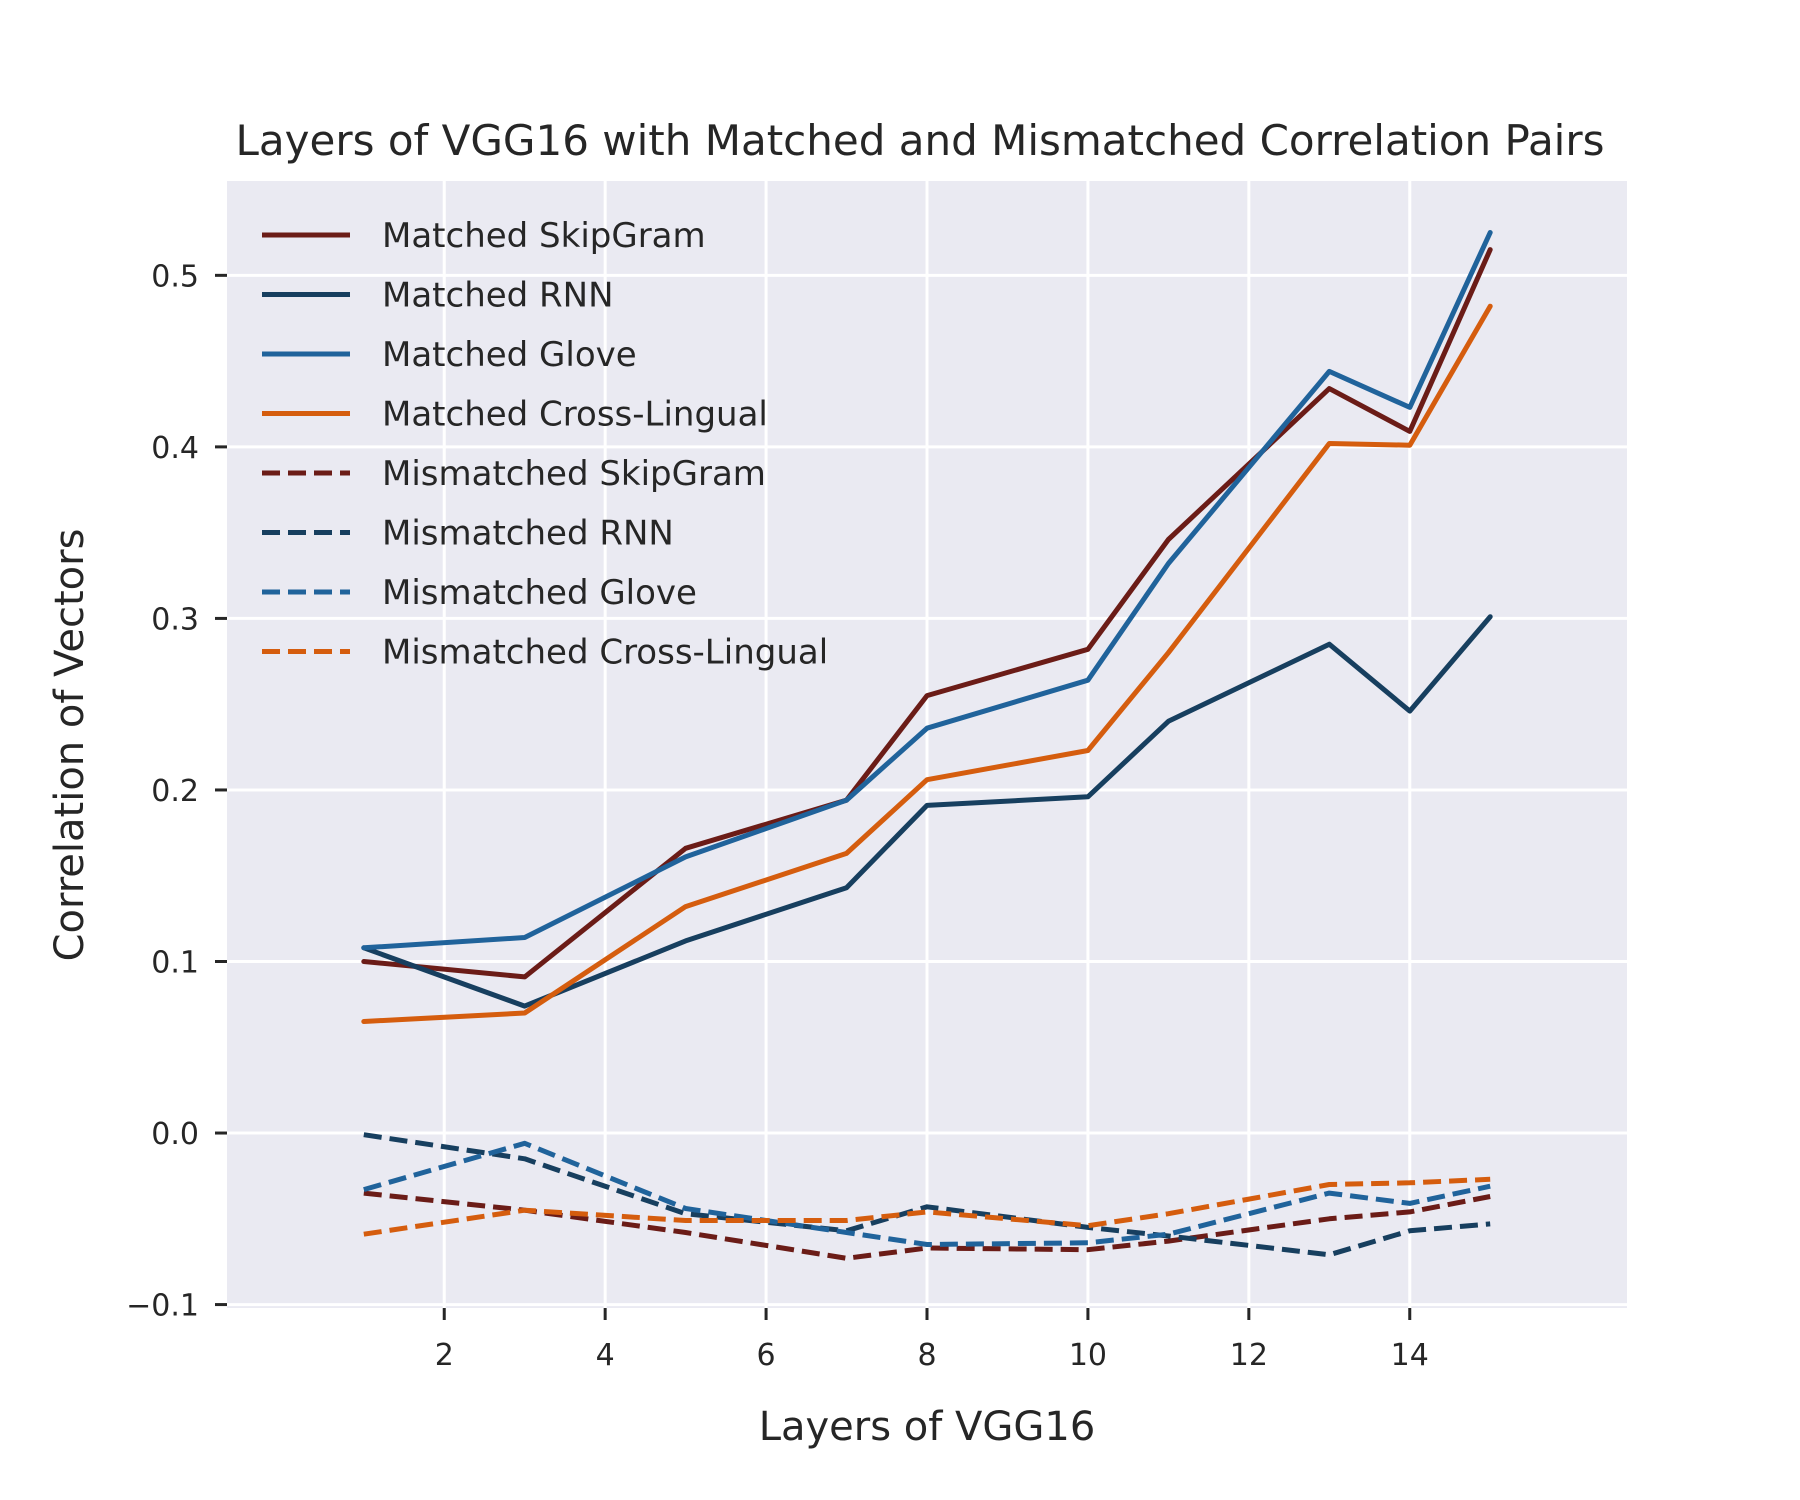  Describe the element at coordinates (175, 962) in the screenshot. I see `y-tick-label: 0.1` at that location.